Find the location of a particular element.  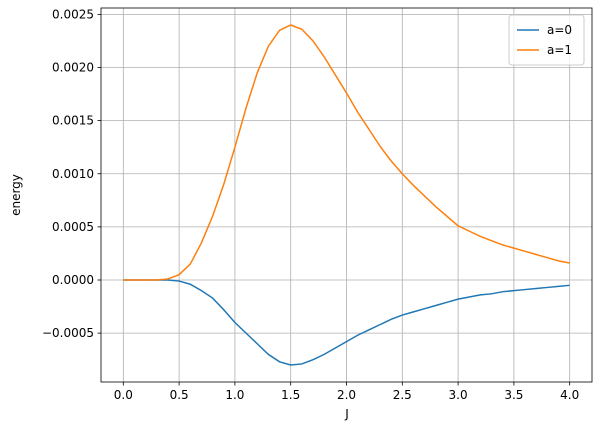

x-tick-label: 1.5 is located at coordinates (290, 395).